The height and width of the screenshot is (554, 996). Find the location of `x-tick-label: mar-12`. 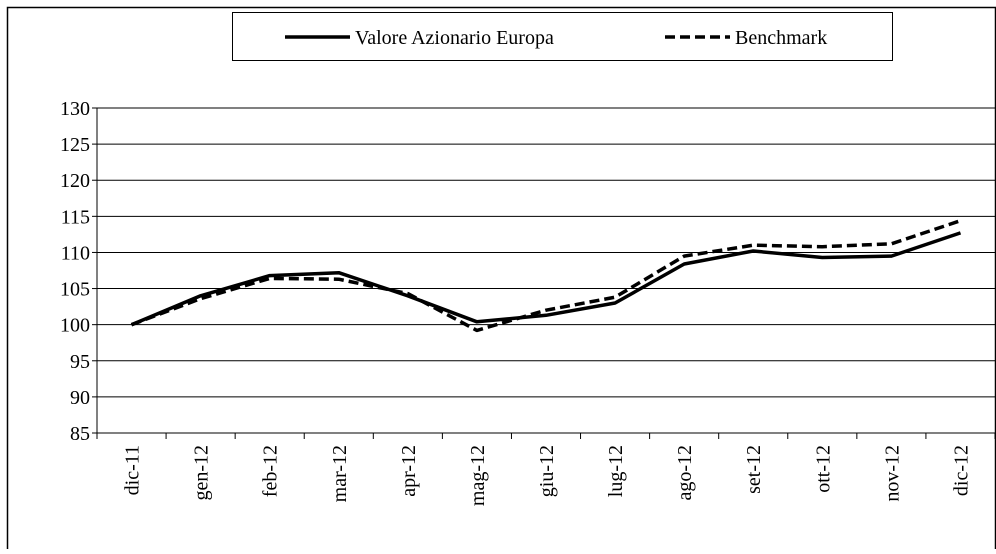

x-tick-label: mar-12 is located at coordinates (340, 473).